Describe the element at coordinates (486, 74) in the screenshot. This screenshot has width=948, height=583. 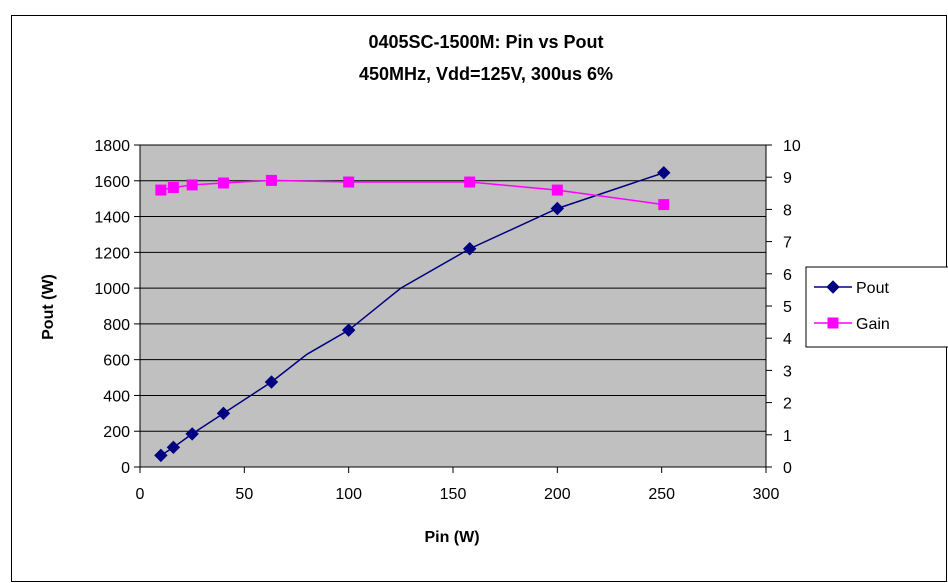
I see `chart-subtitle: 450MHz, Vdd=125V, 300us 6%` at that location.